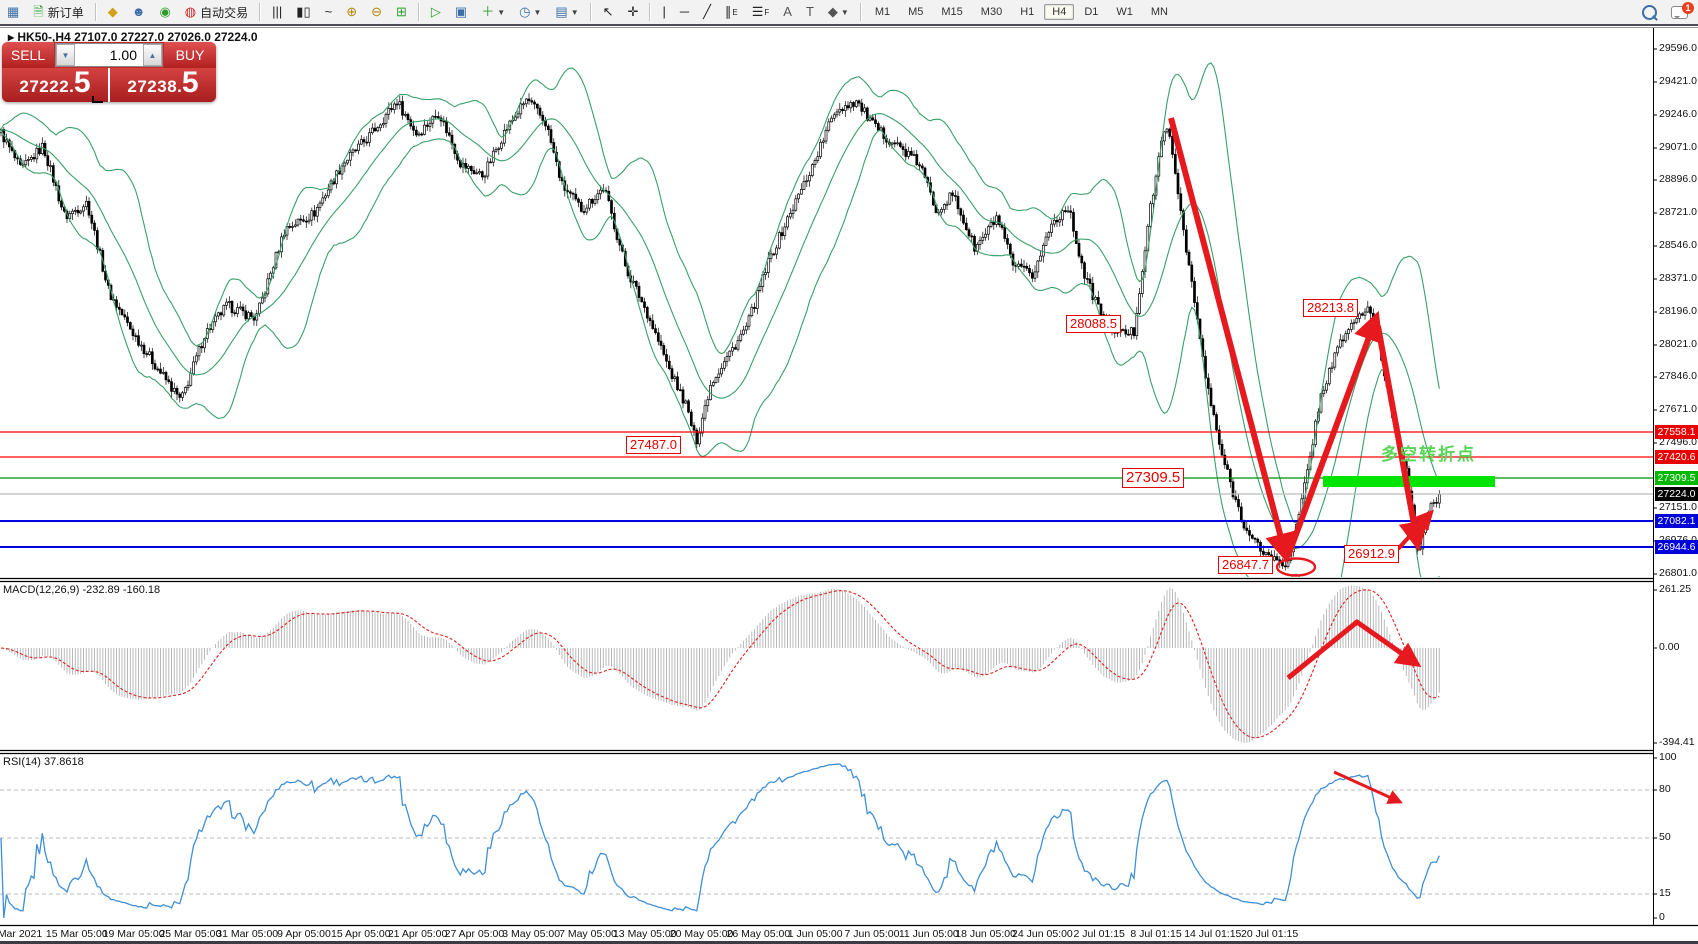 This screenshot has height=944, width=1698. I want to click on volume-input: 1.00, so click(123, 55).